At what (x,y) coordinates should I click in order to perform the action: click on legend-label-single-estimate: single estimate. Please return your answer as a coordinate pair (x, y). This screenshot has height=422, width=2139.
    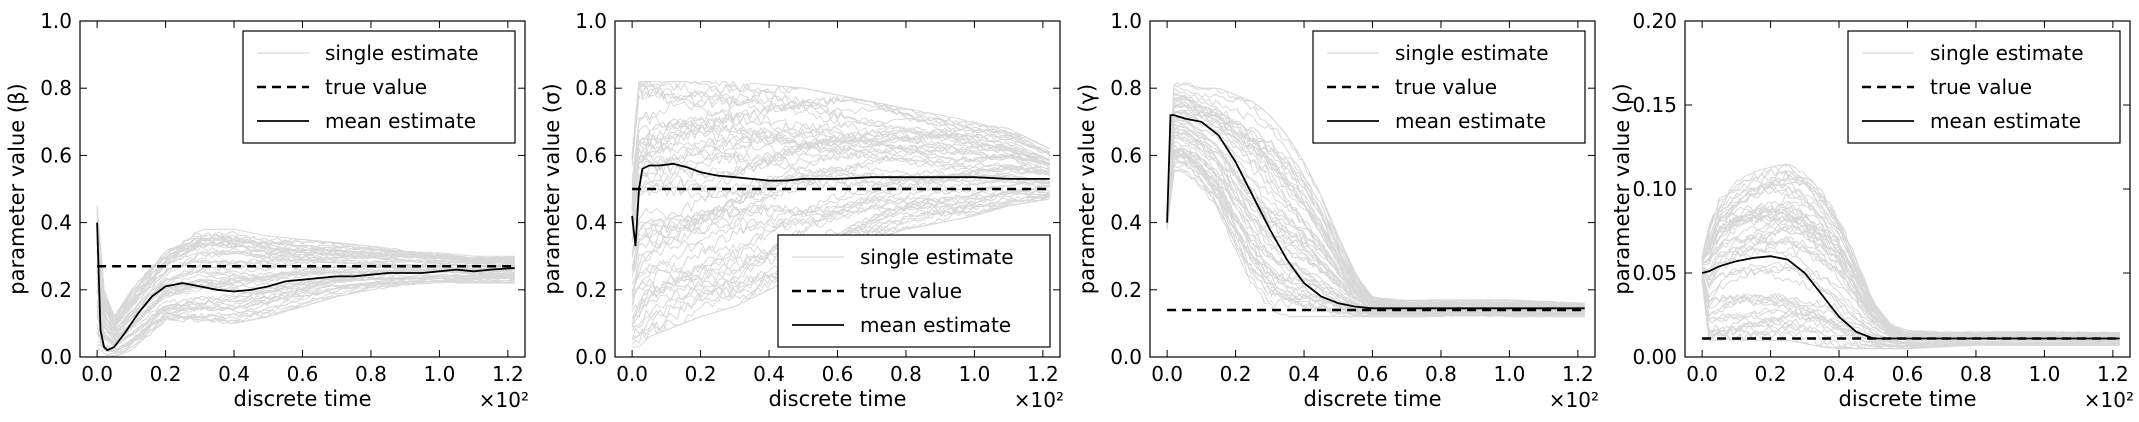
    Looking at the image, I should click on (402, 53).